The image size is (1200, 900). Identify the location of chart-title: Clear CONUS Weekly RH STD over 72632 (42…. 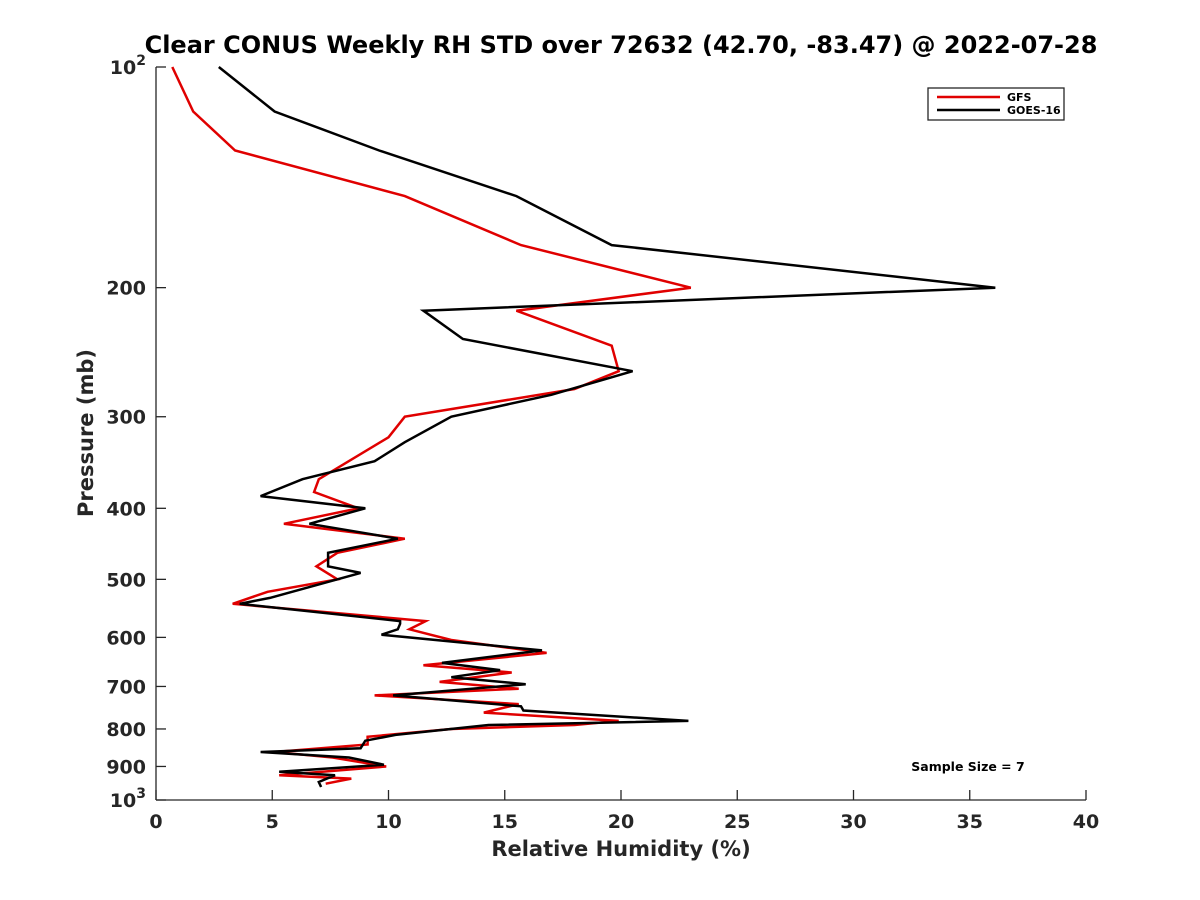
(621, 45).